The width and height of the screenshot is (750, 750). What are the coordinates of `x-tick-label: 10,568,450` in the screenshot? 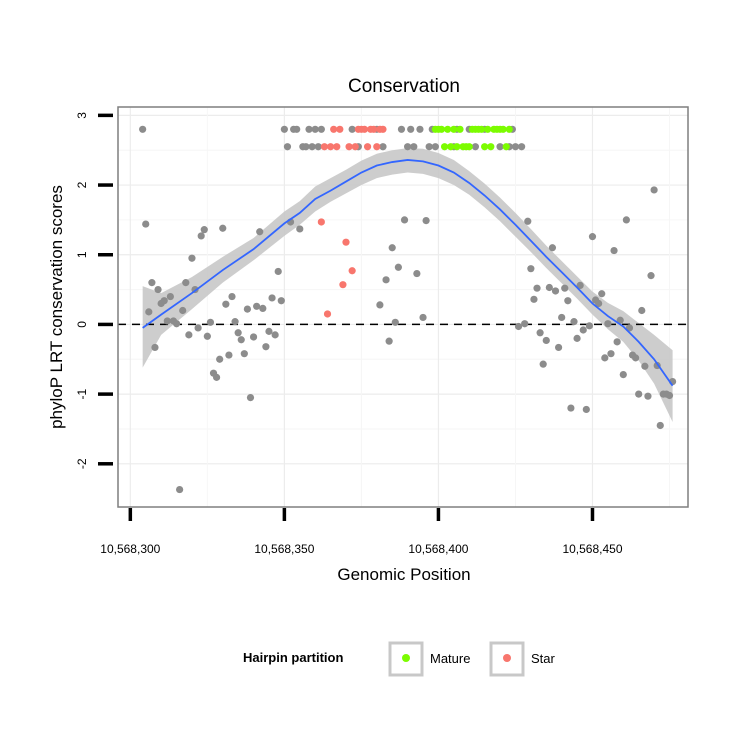 It's located at (592, 549).